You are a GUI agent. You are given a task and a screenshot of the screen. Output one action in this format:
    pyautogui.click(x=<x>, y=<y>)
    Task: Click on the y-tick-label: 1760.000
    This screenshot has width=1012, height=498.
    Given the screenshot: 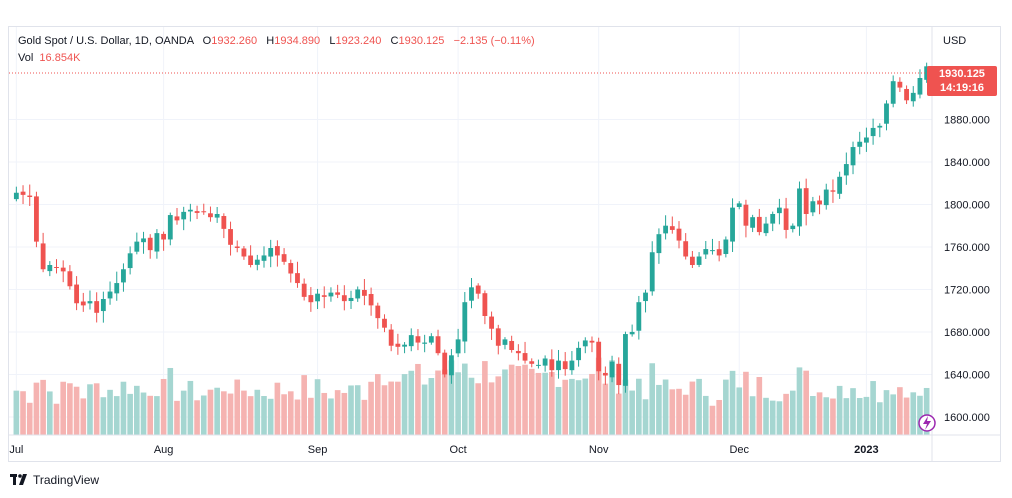 What is the action you would take?
    pyautogui.click(x=967, y=248)
    